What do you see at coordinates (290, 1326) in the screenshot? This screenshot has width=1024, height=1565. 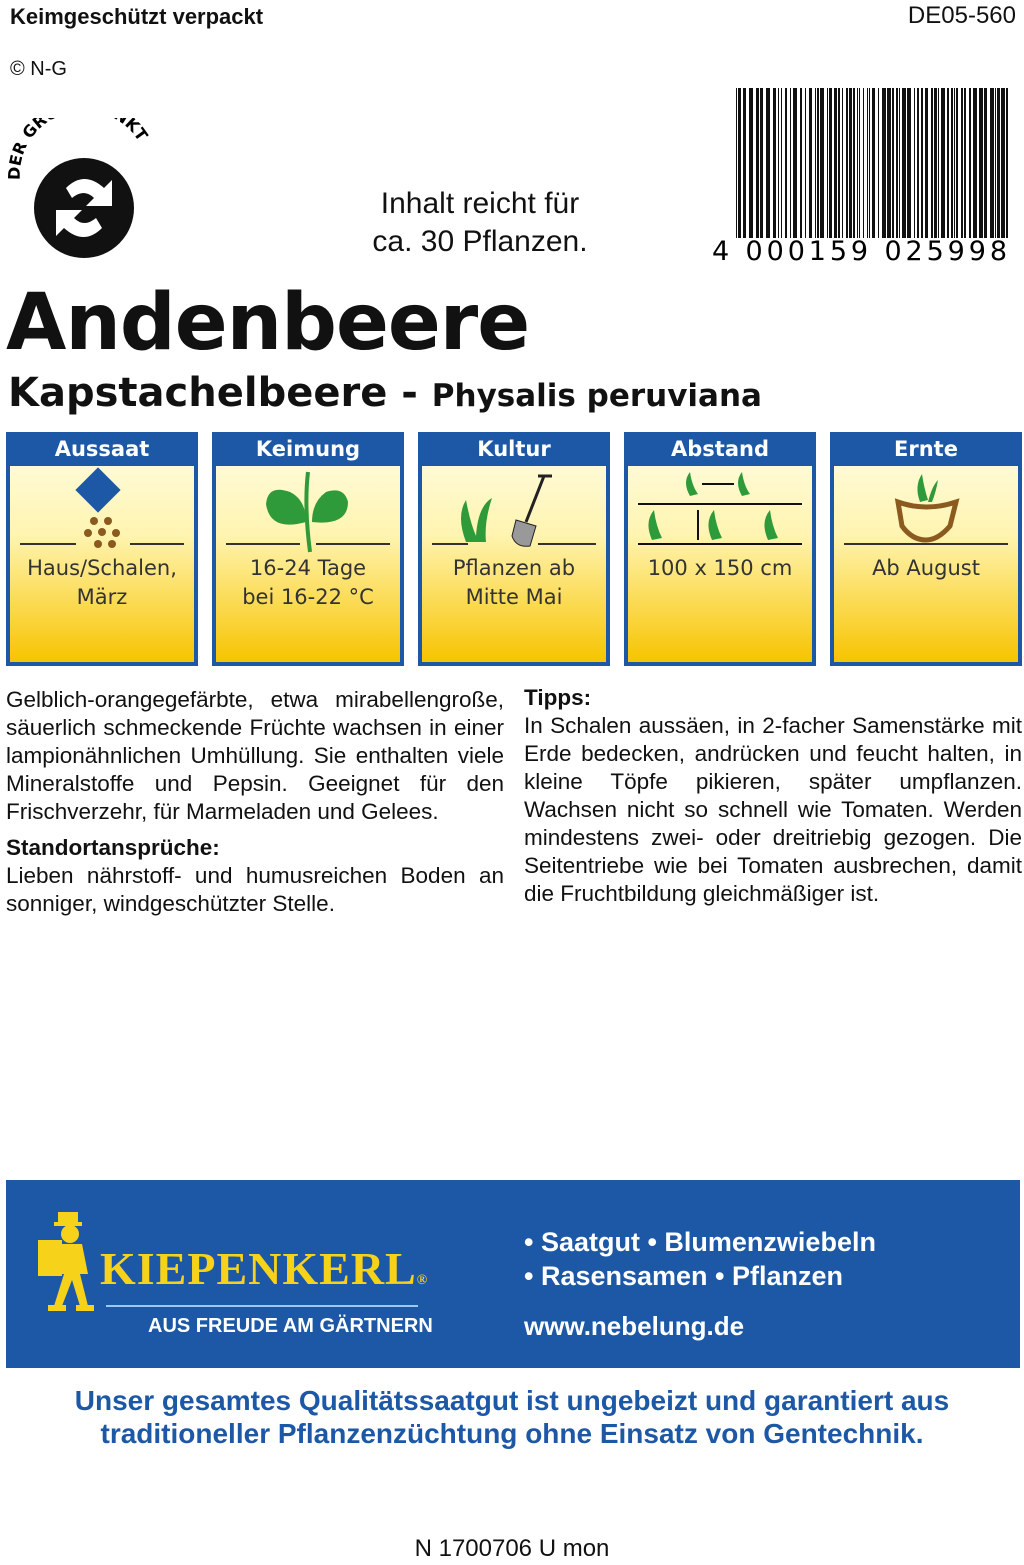 I see `brand-slogan: AUS FREUDE AM GÄRTNERN` at bounding box center [290, 1326].